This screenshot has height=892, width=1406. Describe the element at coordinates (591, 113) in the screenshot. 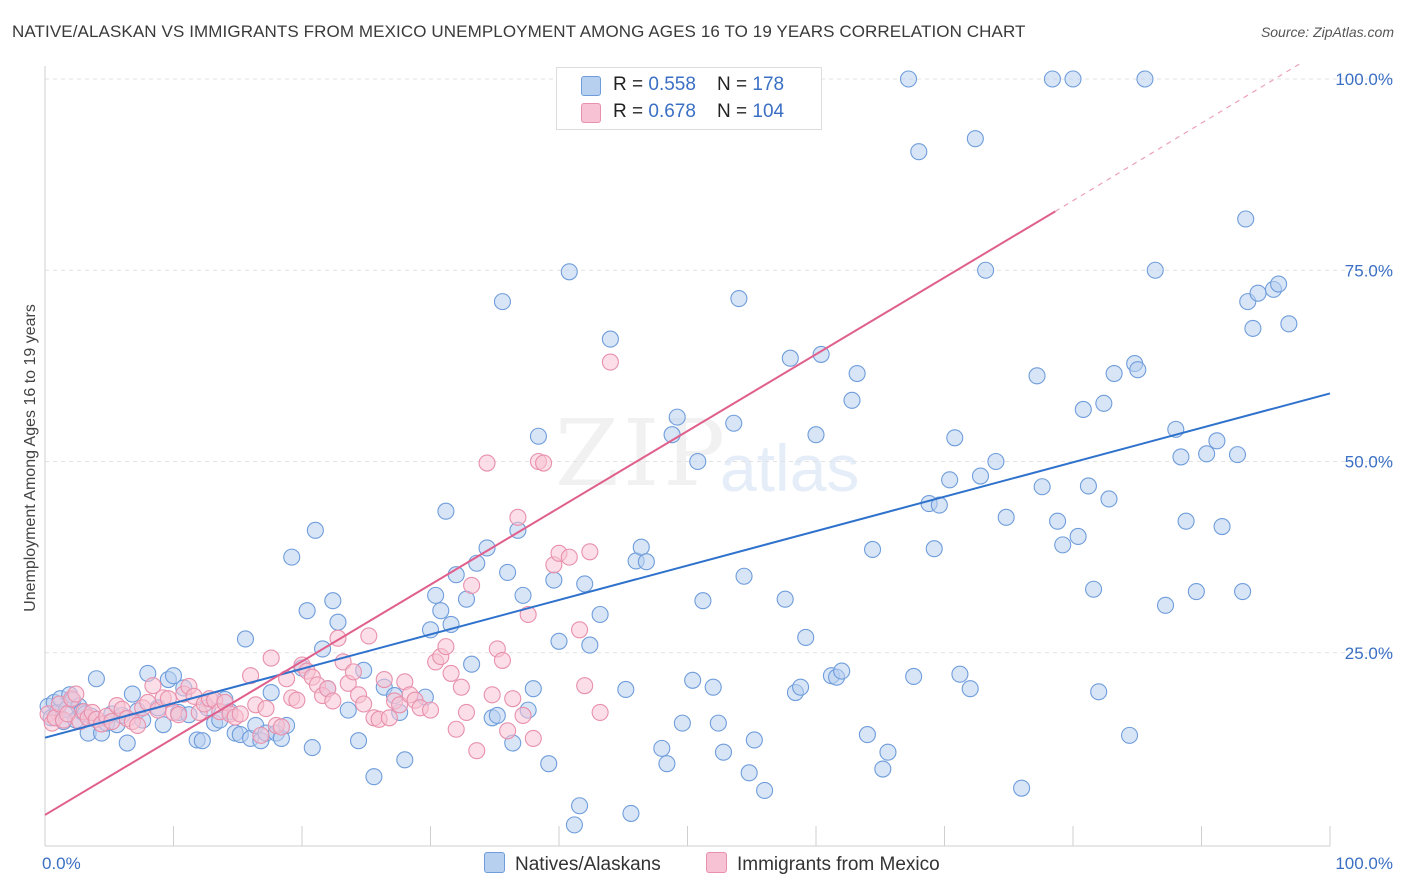

I see `legend-swatch-pink` at that location.